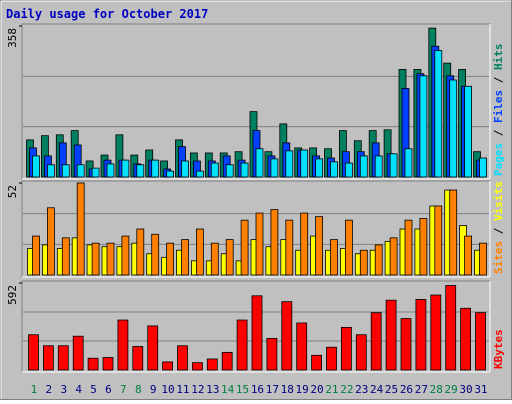  Describe the element at coordinates (12, 295) in the screenshot. I see `y-tick-label: 592` at that location.